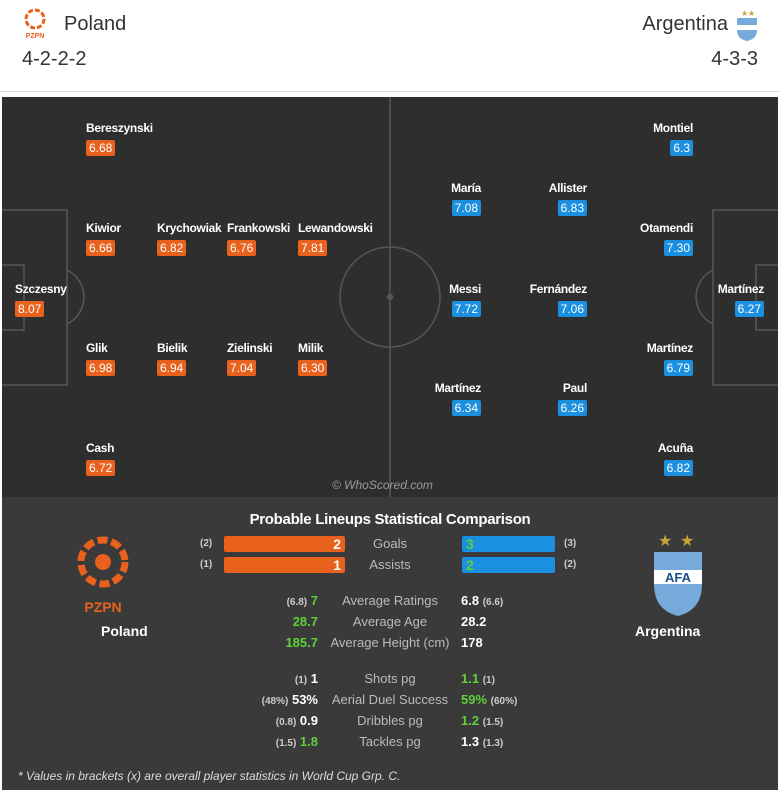 The image size is (780, 790). What do you see at coordinates (670, 358) in the screenshot?
I see `away-player: Martínez 6.79` at bounding box center [670, 358].